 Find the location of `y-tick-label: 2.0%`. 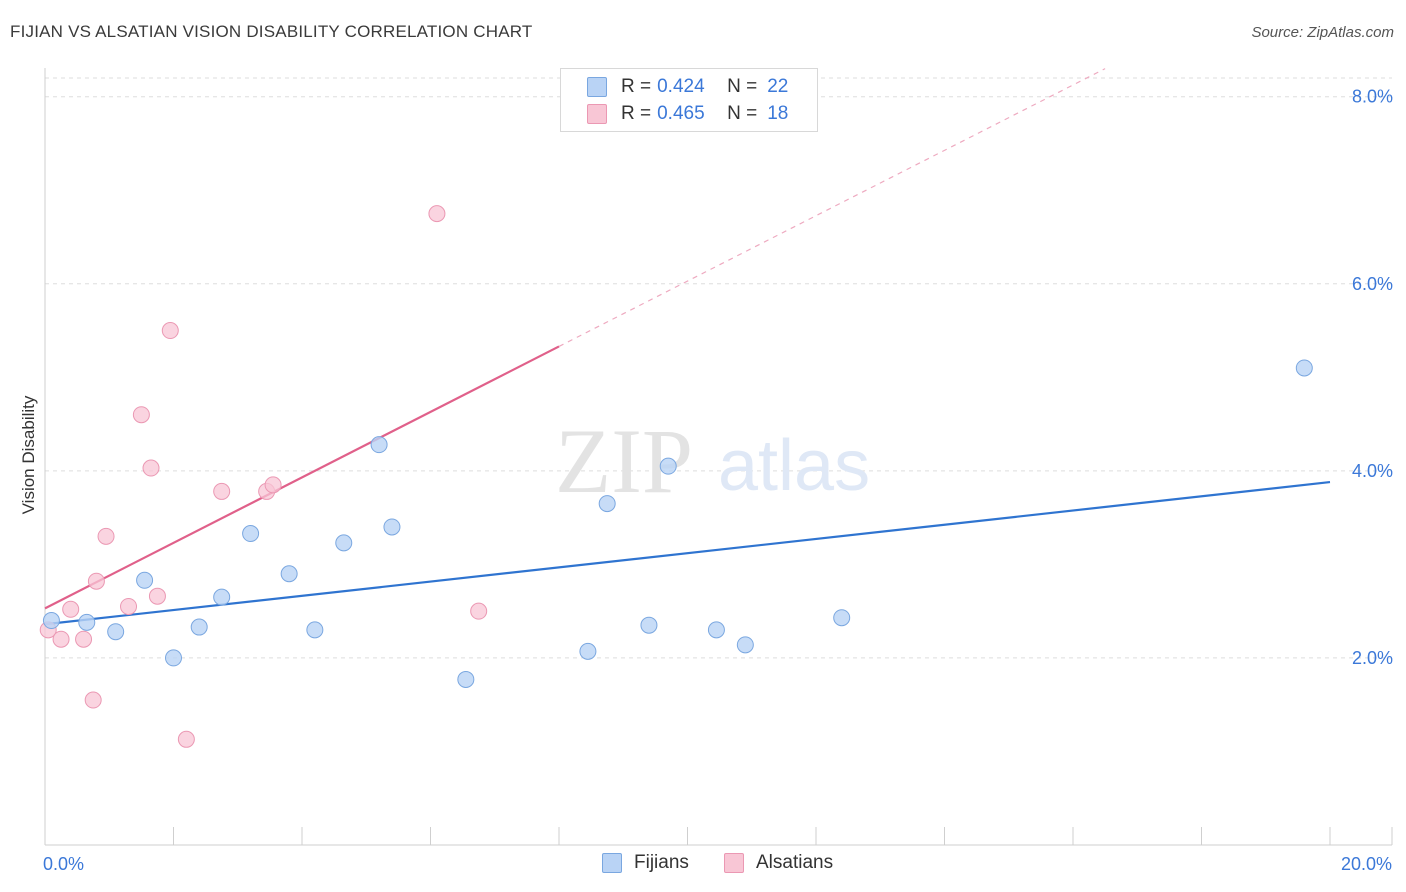

y-tick-label: 2.0% is located at coordinates (1372, 658).